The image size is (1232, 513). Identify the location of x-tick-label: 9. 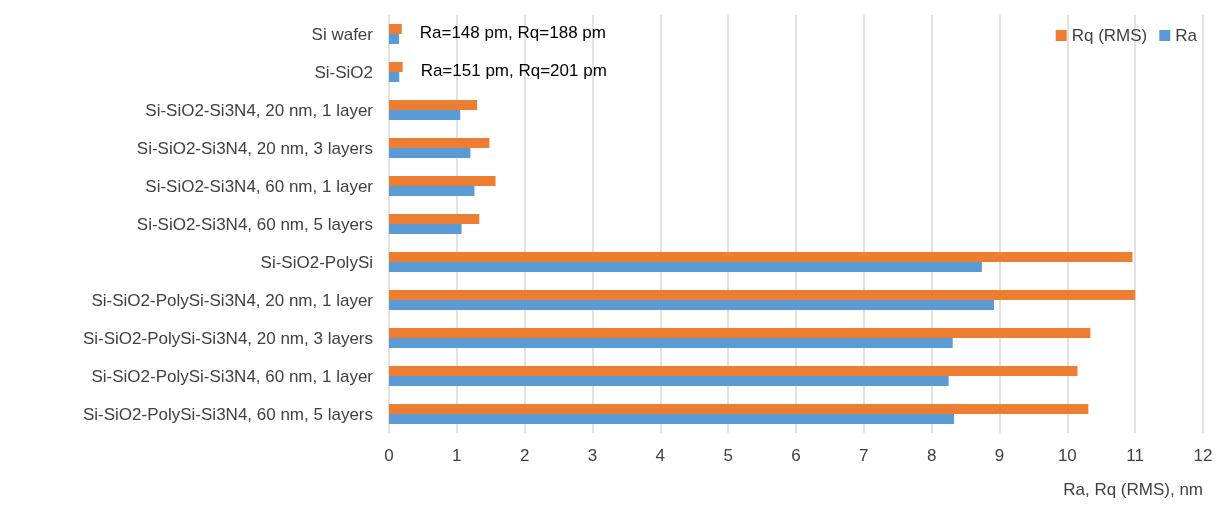
(999, 455).